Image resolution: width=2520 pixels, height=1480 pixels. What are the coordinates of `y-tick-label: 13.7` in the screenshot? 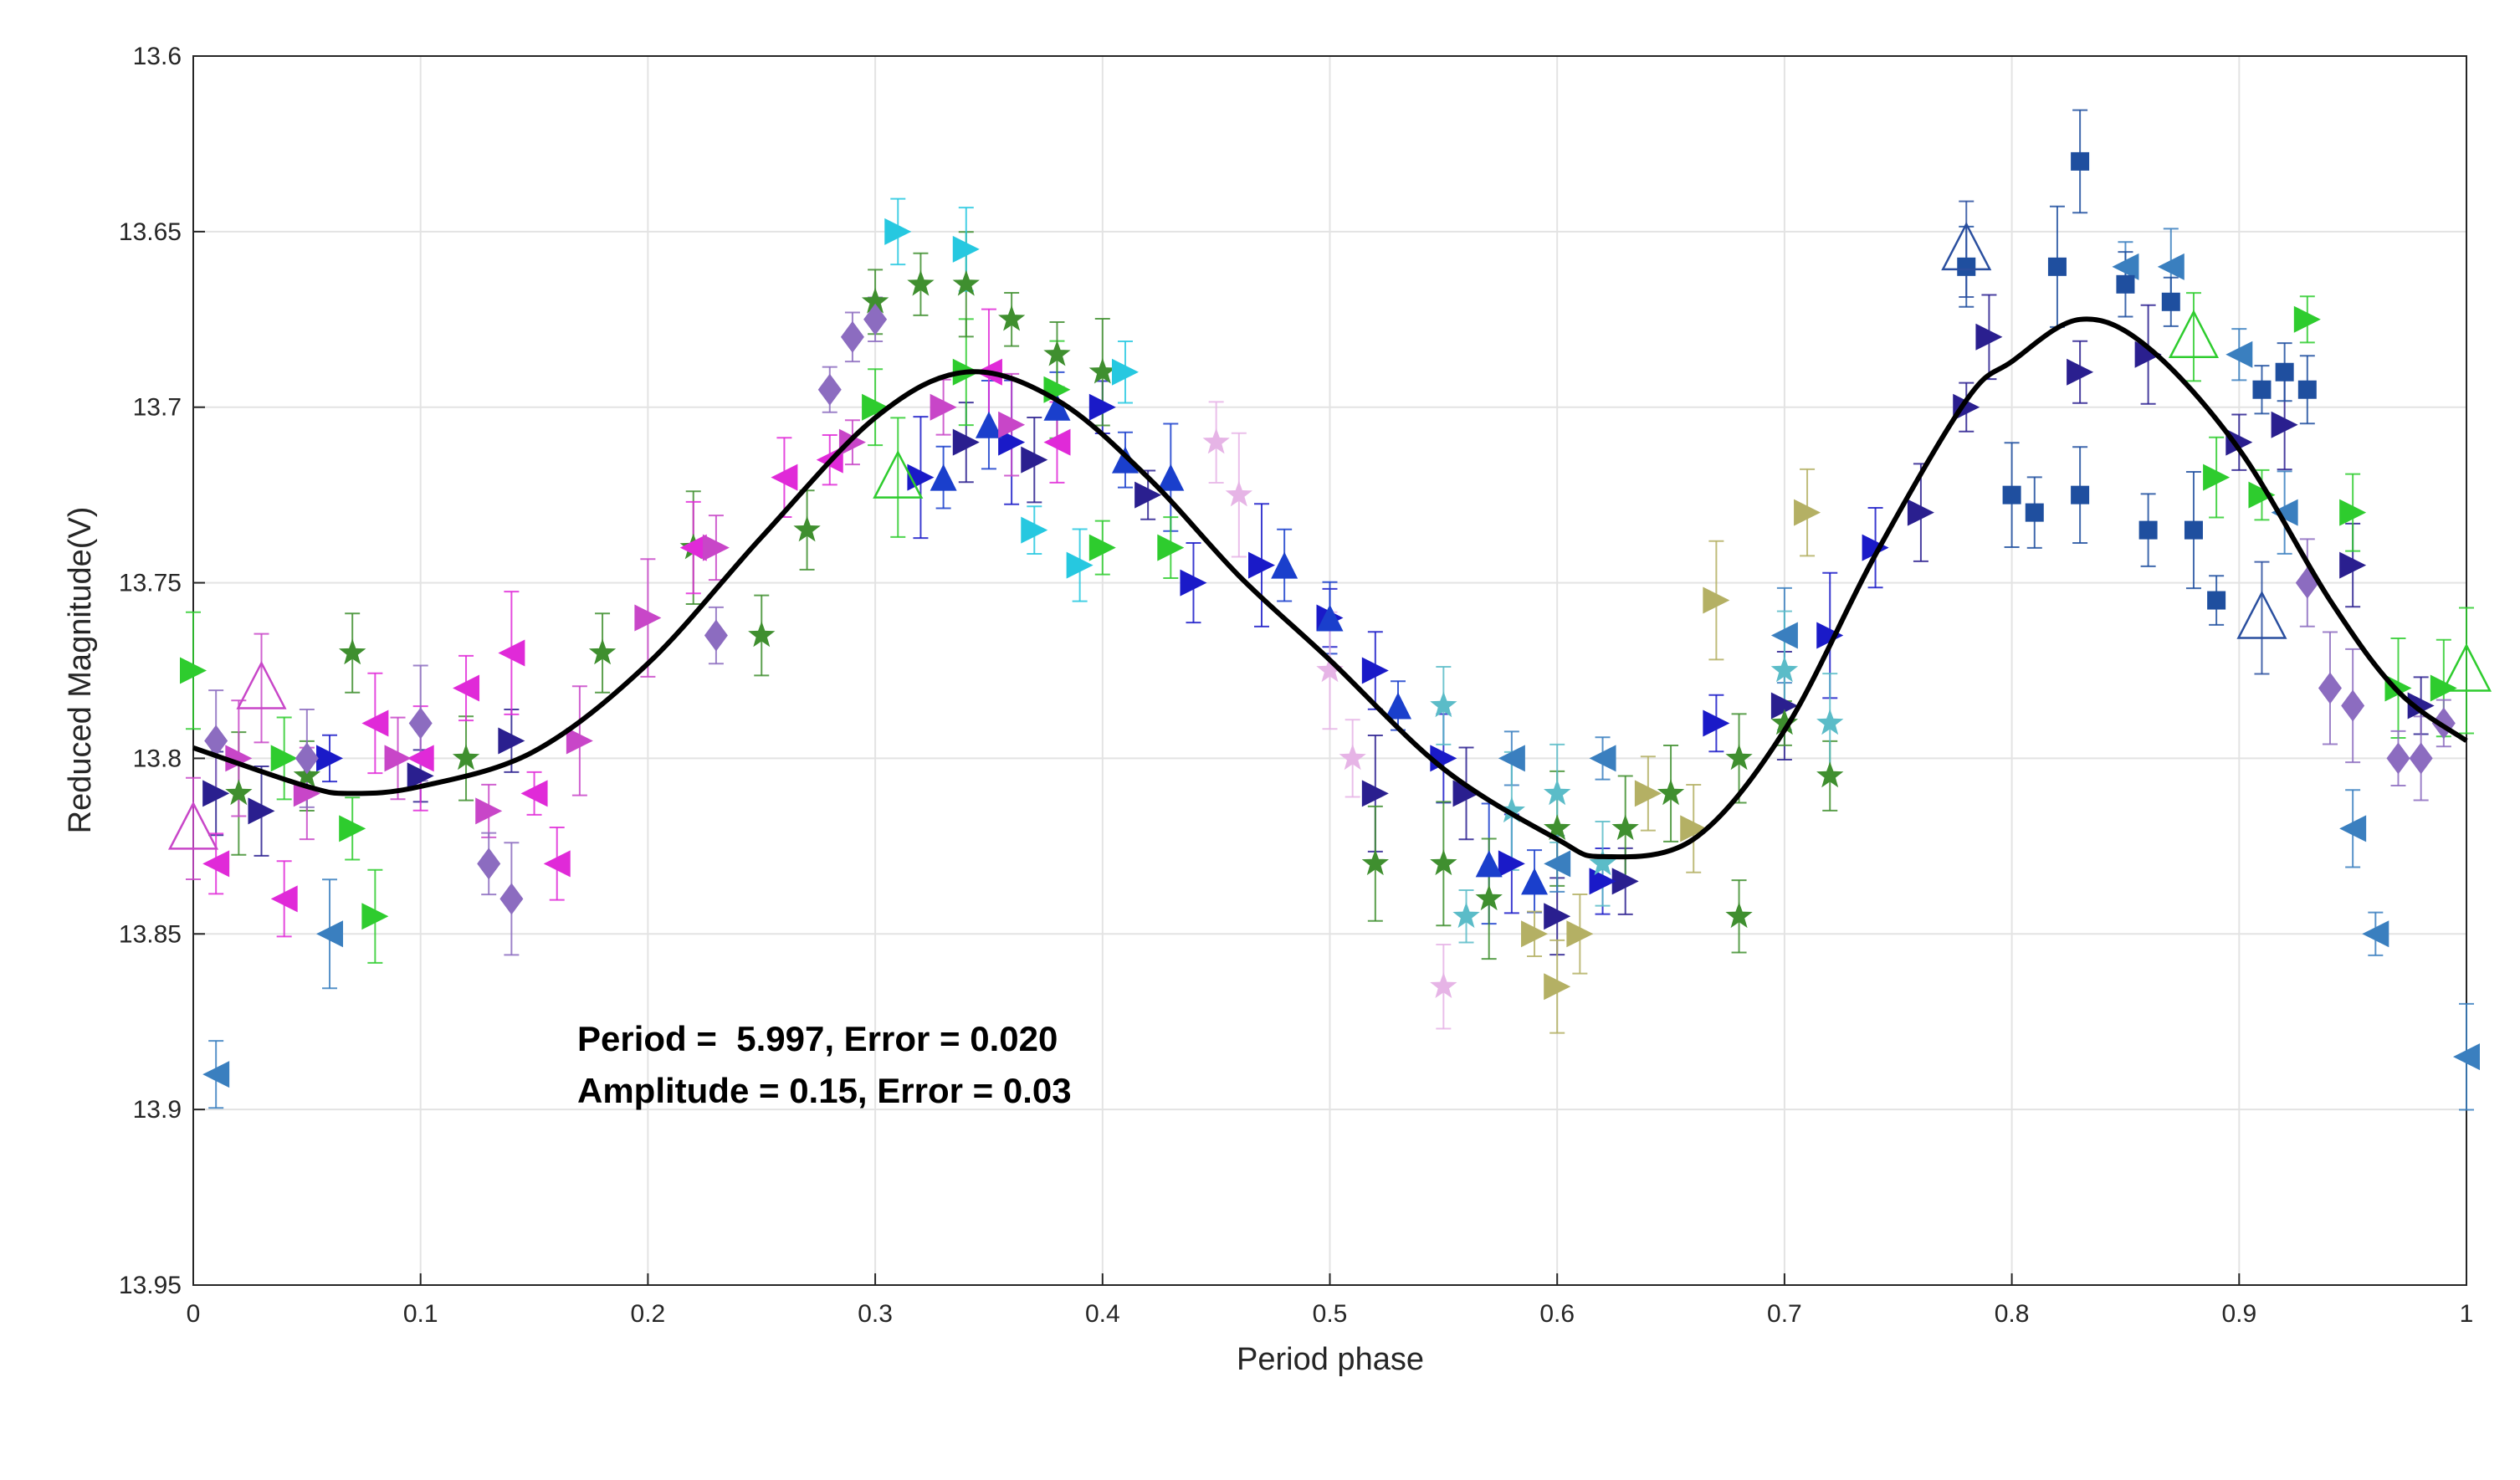 It's located at (157, 408).